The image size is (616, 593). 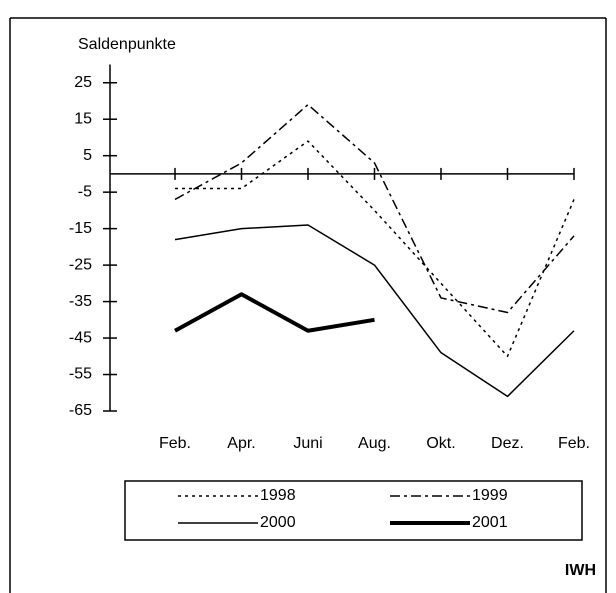 I want to click on y-tick-label: 5, so click(x=87, y=155).